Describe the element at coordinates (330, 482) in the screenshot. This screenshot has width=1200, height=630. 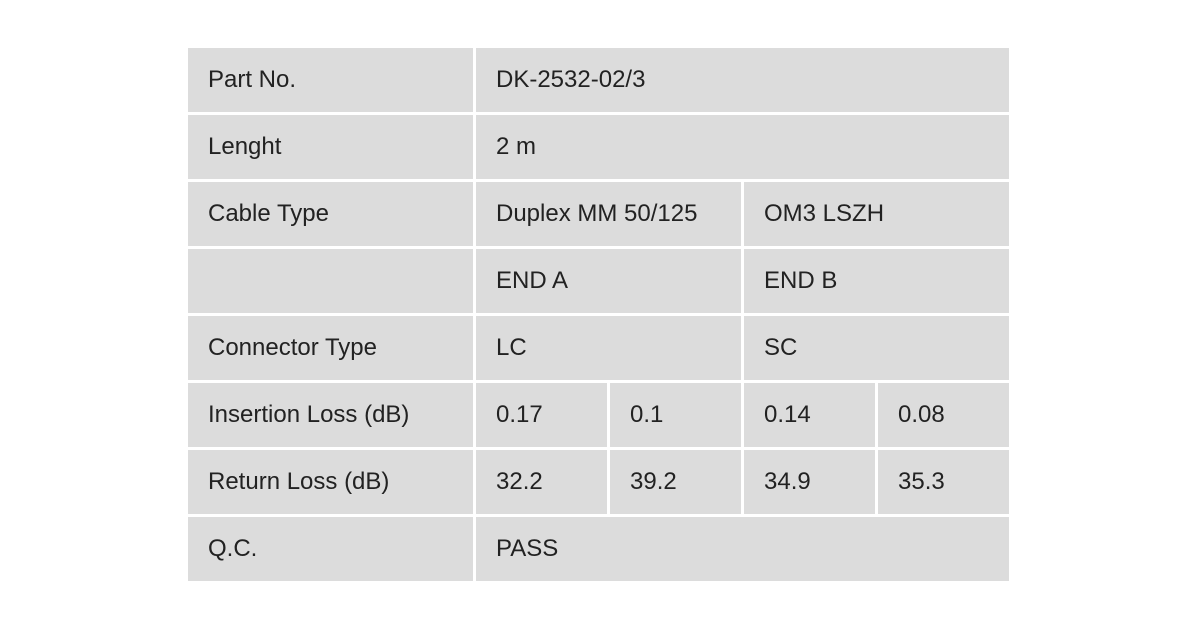
I see `label-cell: Return Loss (dB)` at that location.